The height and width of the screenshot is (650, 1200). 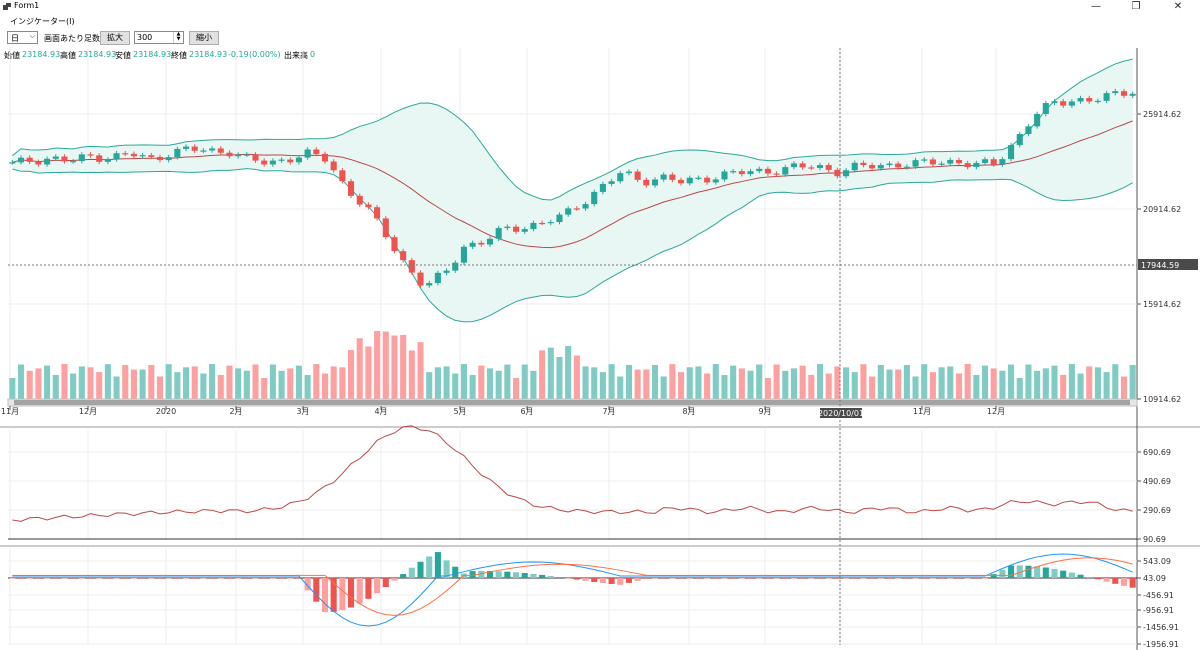 What do you see at coordinates (145, 37) in the screenshot?
I see `bars-per-screen-value: 300` at bounding box center [145, 37].